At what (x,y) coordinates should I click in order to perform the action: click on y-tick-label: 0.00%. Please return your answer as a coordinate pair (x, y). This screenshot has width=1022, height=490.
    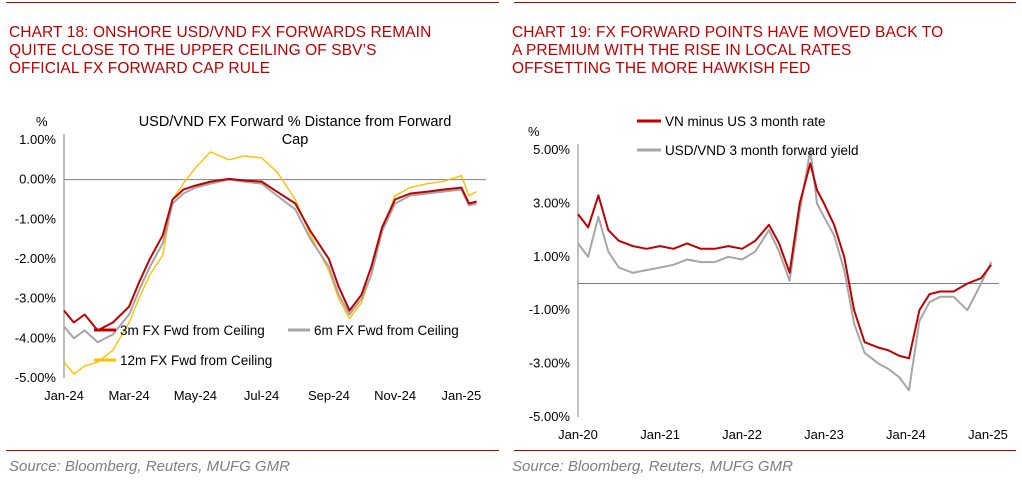
    Looking at the image, I should click on (37, 179).